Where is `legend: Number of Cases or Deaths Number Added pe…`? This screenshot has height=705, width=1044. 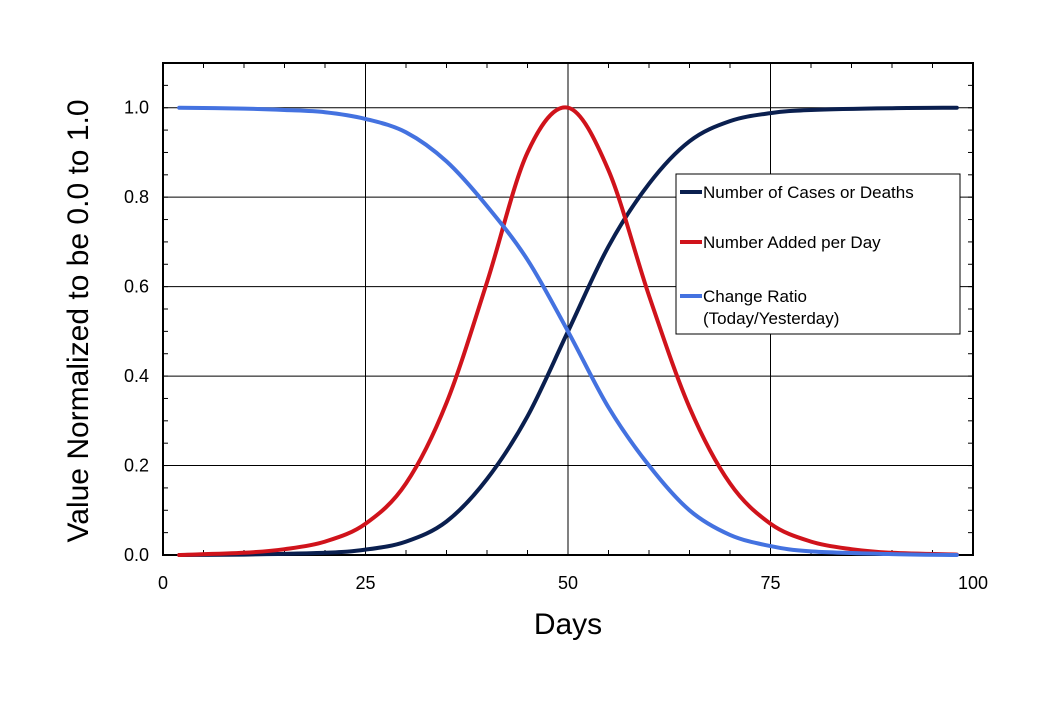
legend: Number of Cases or Deaths Number Added pe… is located at coordinates (818, 254).